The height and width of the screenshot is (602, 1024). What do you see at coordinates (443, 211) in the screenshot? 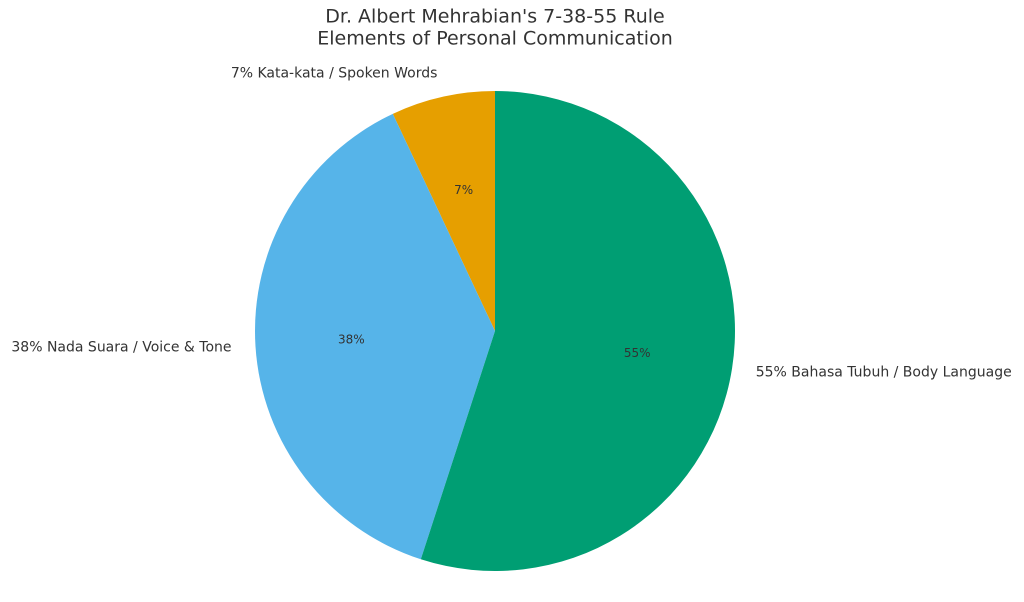
I see `pie-slice` at bounding box center [443, 211].